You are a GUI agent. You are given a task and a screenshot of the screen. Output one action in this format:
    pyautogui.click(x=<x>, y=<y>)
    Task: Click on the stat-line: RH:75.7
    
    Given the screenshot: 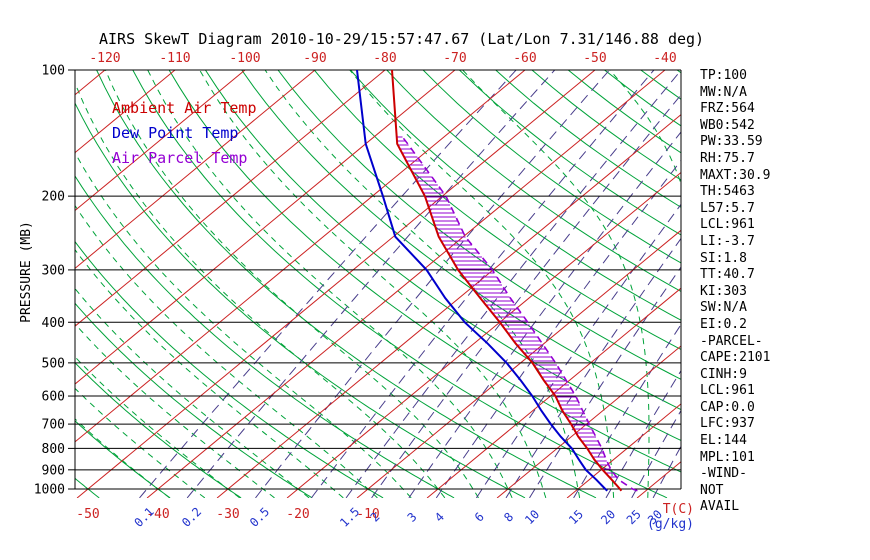 What is the action you would take?
    pyautogui.click(x=727, y=158)
    